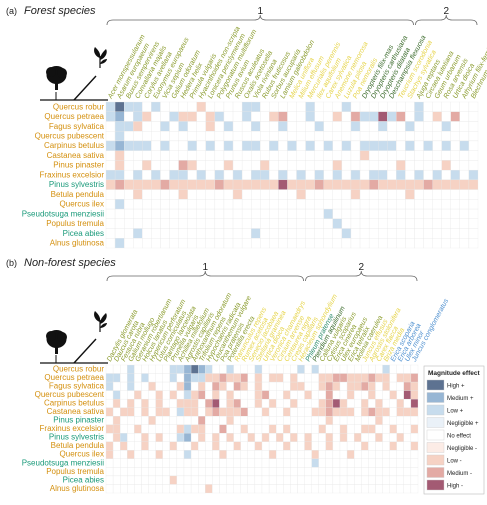 The image size is (487, 505). Describe the element at coordinates (75, 471) in the screenshot. I see `row-label: Populus tremula` at that location.